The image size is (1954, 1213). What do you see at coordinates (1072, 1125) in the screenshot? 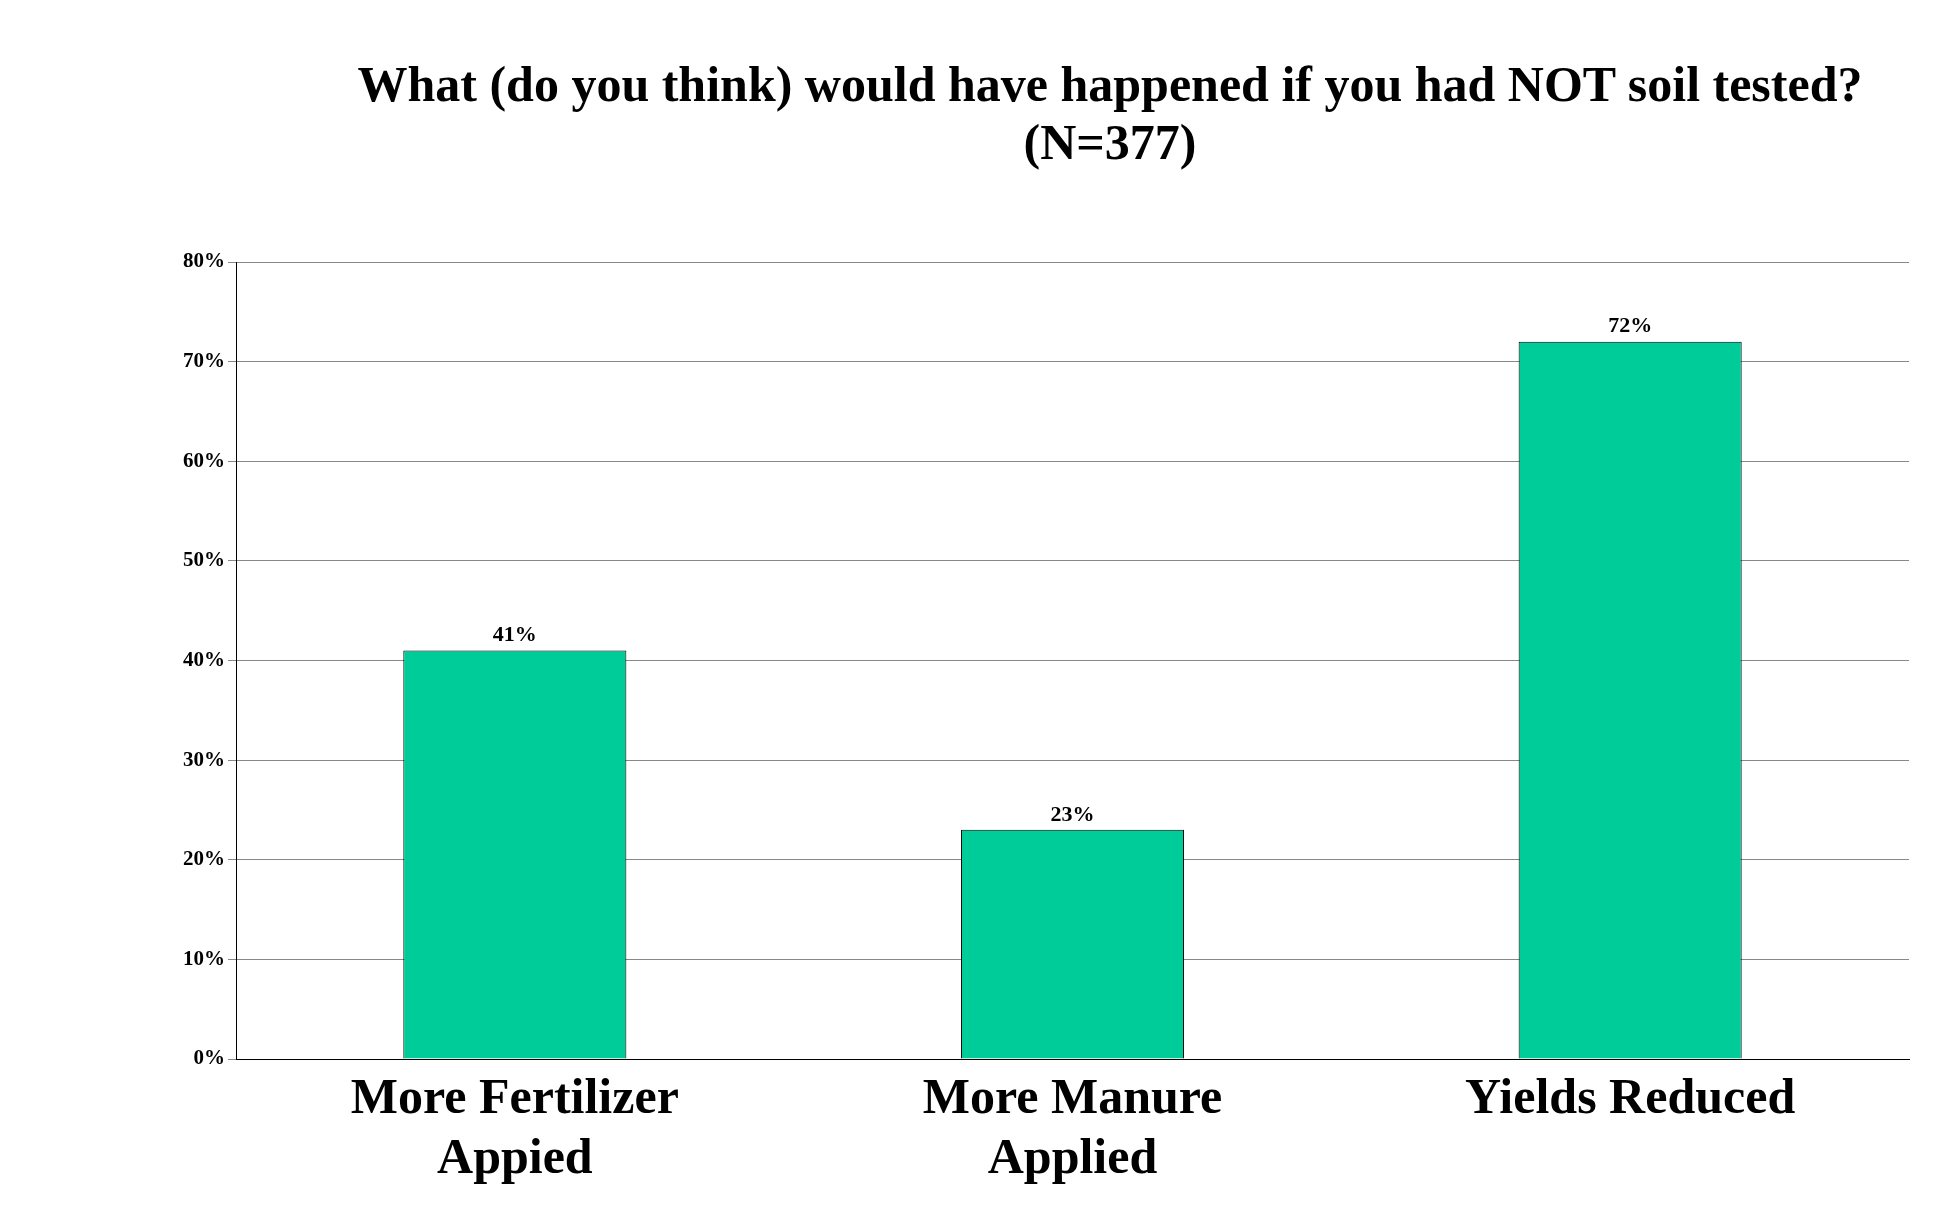
I see `x-tick-label: More Manure Applied` at bounding box center [1072, 1125].